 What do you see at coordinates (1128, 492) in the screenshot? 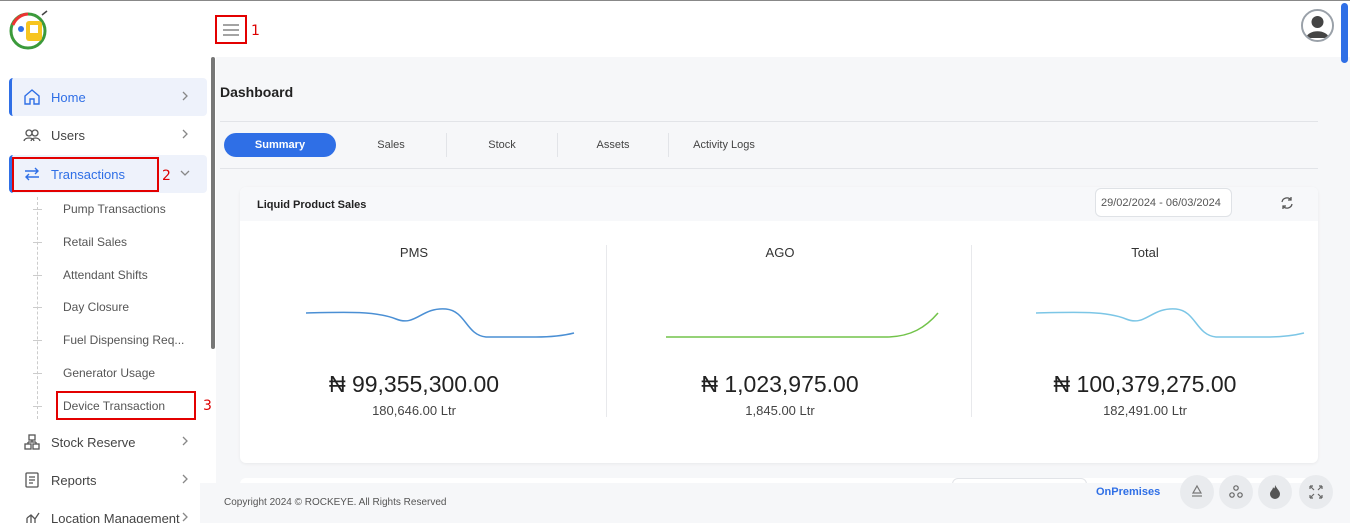
I see `deployment-mode-label: OnPremises` at bounding box center [1128, 492].